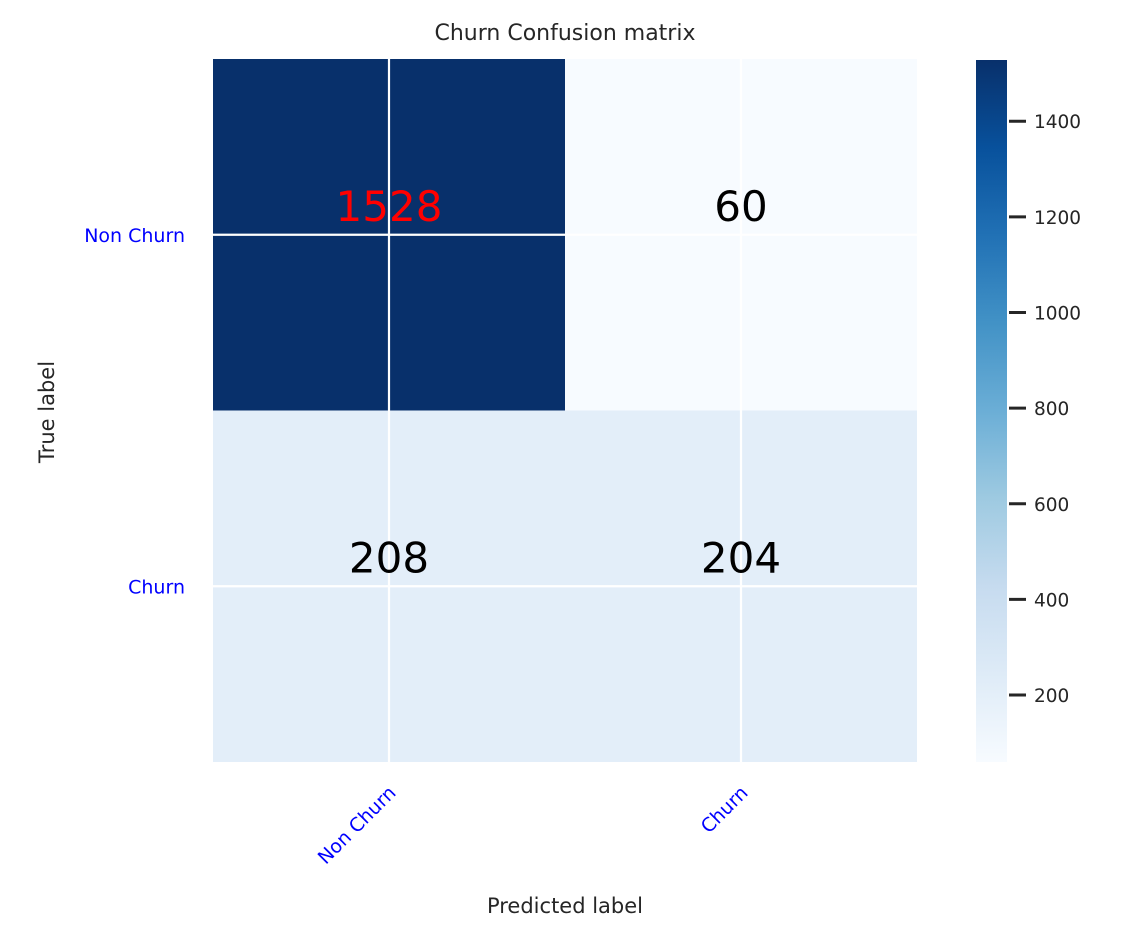 This screenshot has height=950, width=1136. I want to click on cell-value-r1-c0: 208, so click(389, 557).